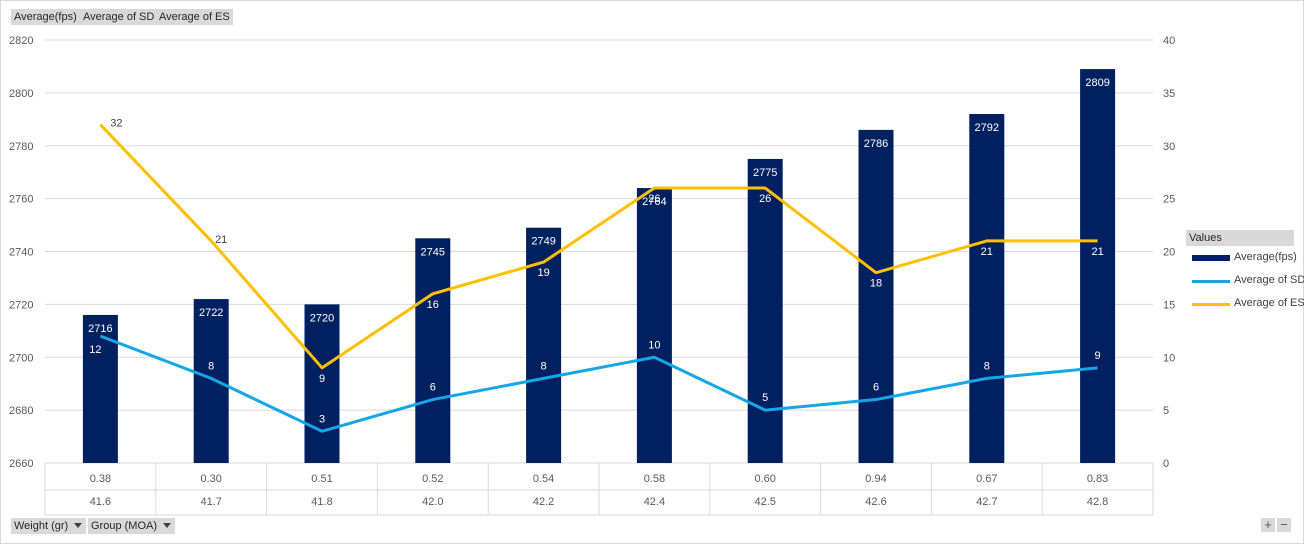 The width and height of the screenshot is (1304, 544). What do you see at coordinates (543, 479) in the screenshot?
I see `x-tick-label-inner: 0.54` at bounding box center [543, 479].